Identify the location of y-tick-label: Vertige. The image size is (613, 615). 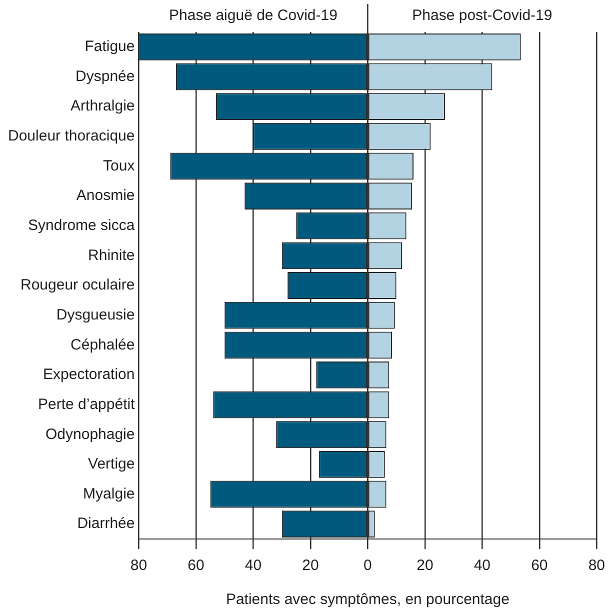
(111, 464).